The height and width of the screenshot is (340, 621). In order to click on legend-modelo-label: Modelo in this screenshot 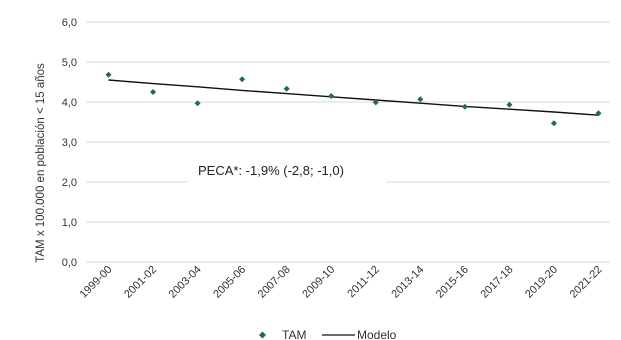, I will do `click(377, 334)`.